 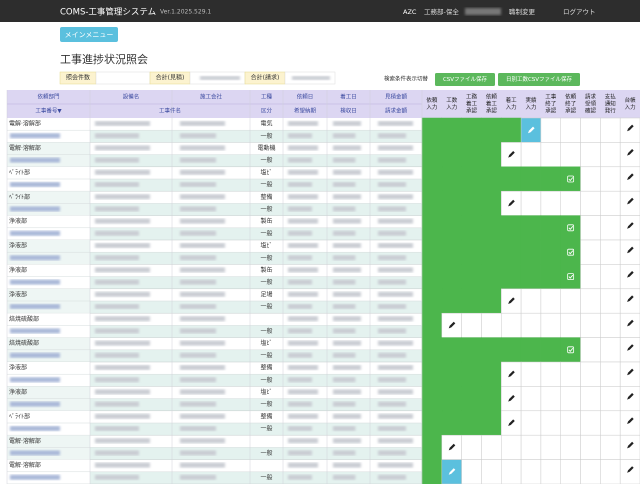 I want to click on dept: ﾍﾟﾗｲﾄ部, so click(x=19, y=172).